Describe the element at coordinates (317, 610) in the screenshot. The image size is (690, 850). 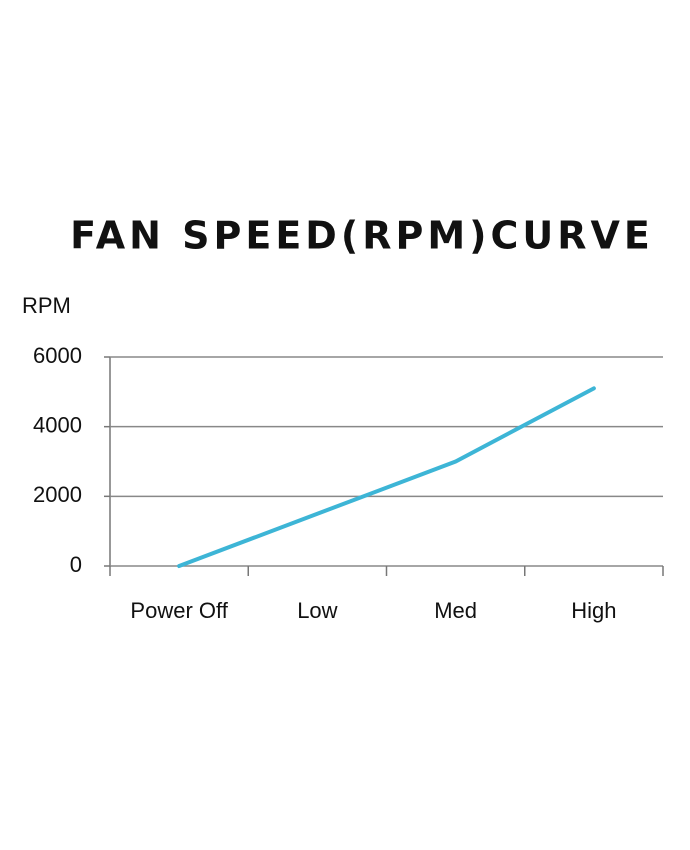
I see `x-tick-label: Low` at that location.